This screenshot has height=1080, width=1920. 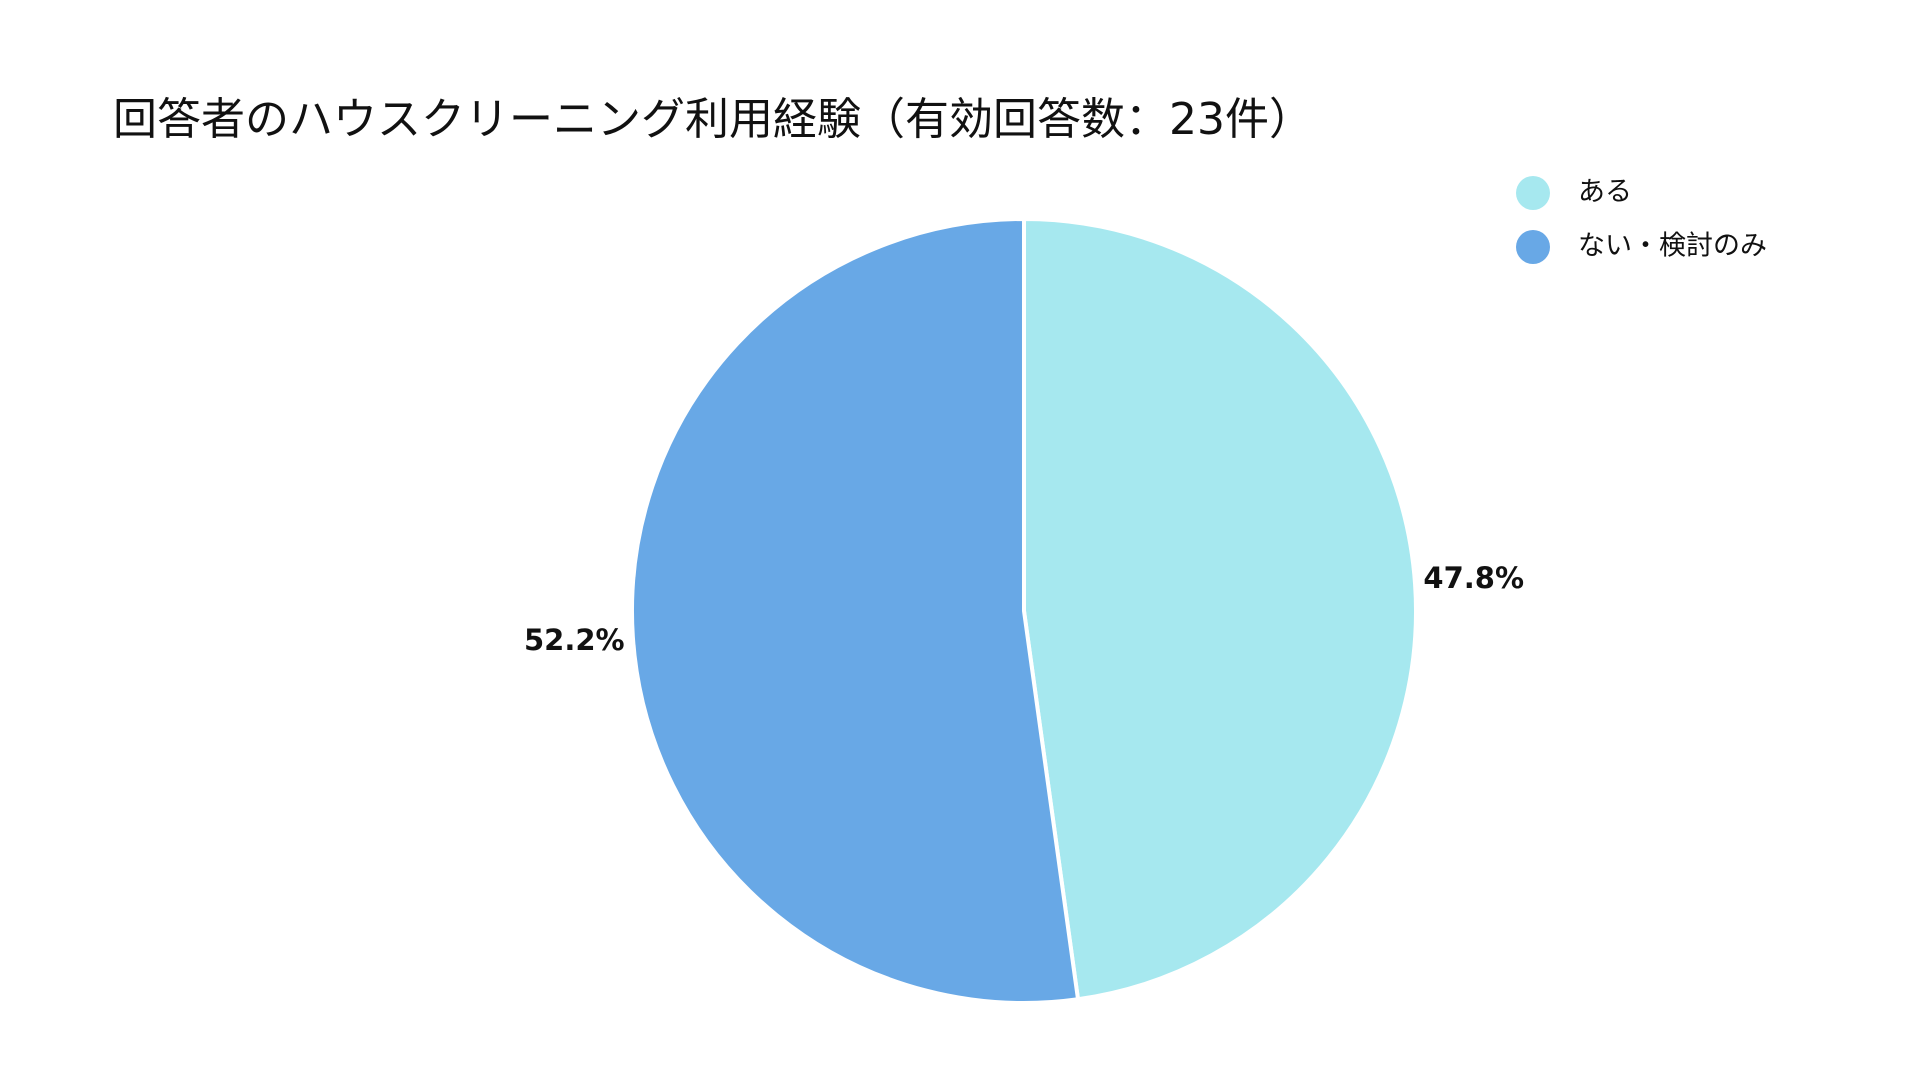 I want to click on value-label: 47.8%, so click(x=1473, y=578).